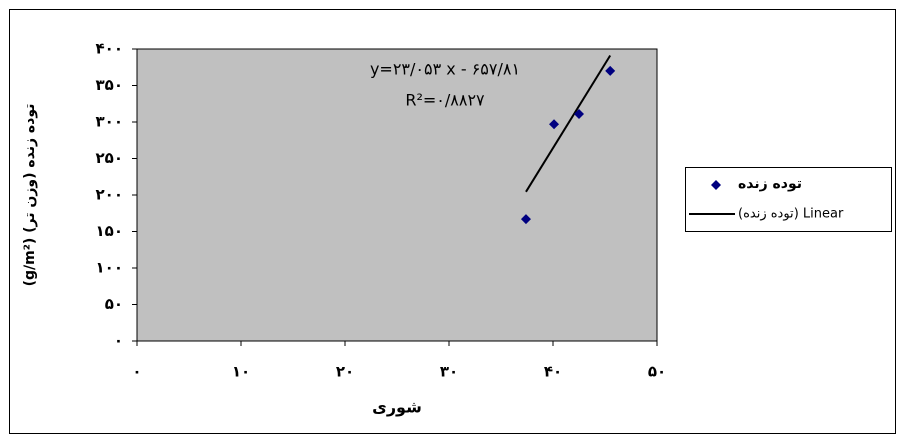 The image size is (906, 444). I want to click on legend-box, so click(788, 199).